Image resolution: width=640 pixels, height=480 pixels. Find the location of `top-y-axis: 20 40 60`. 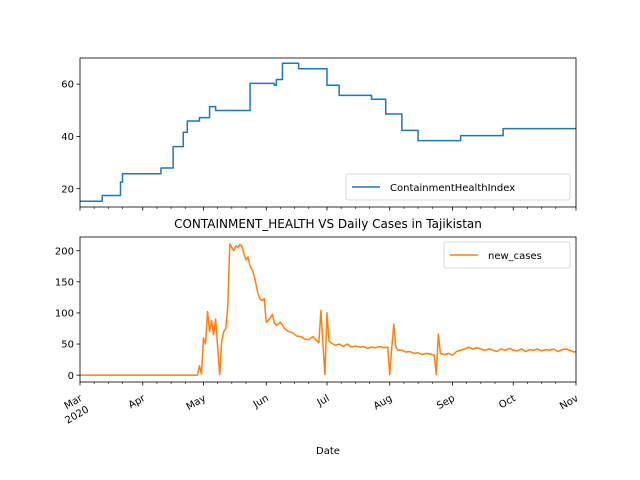

top-y-axis: 20 40 60 is located at coordinates (70, 137).